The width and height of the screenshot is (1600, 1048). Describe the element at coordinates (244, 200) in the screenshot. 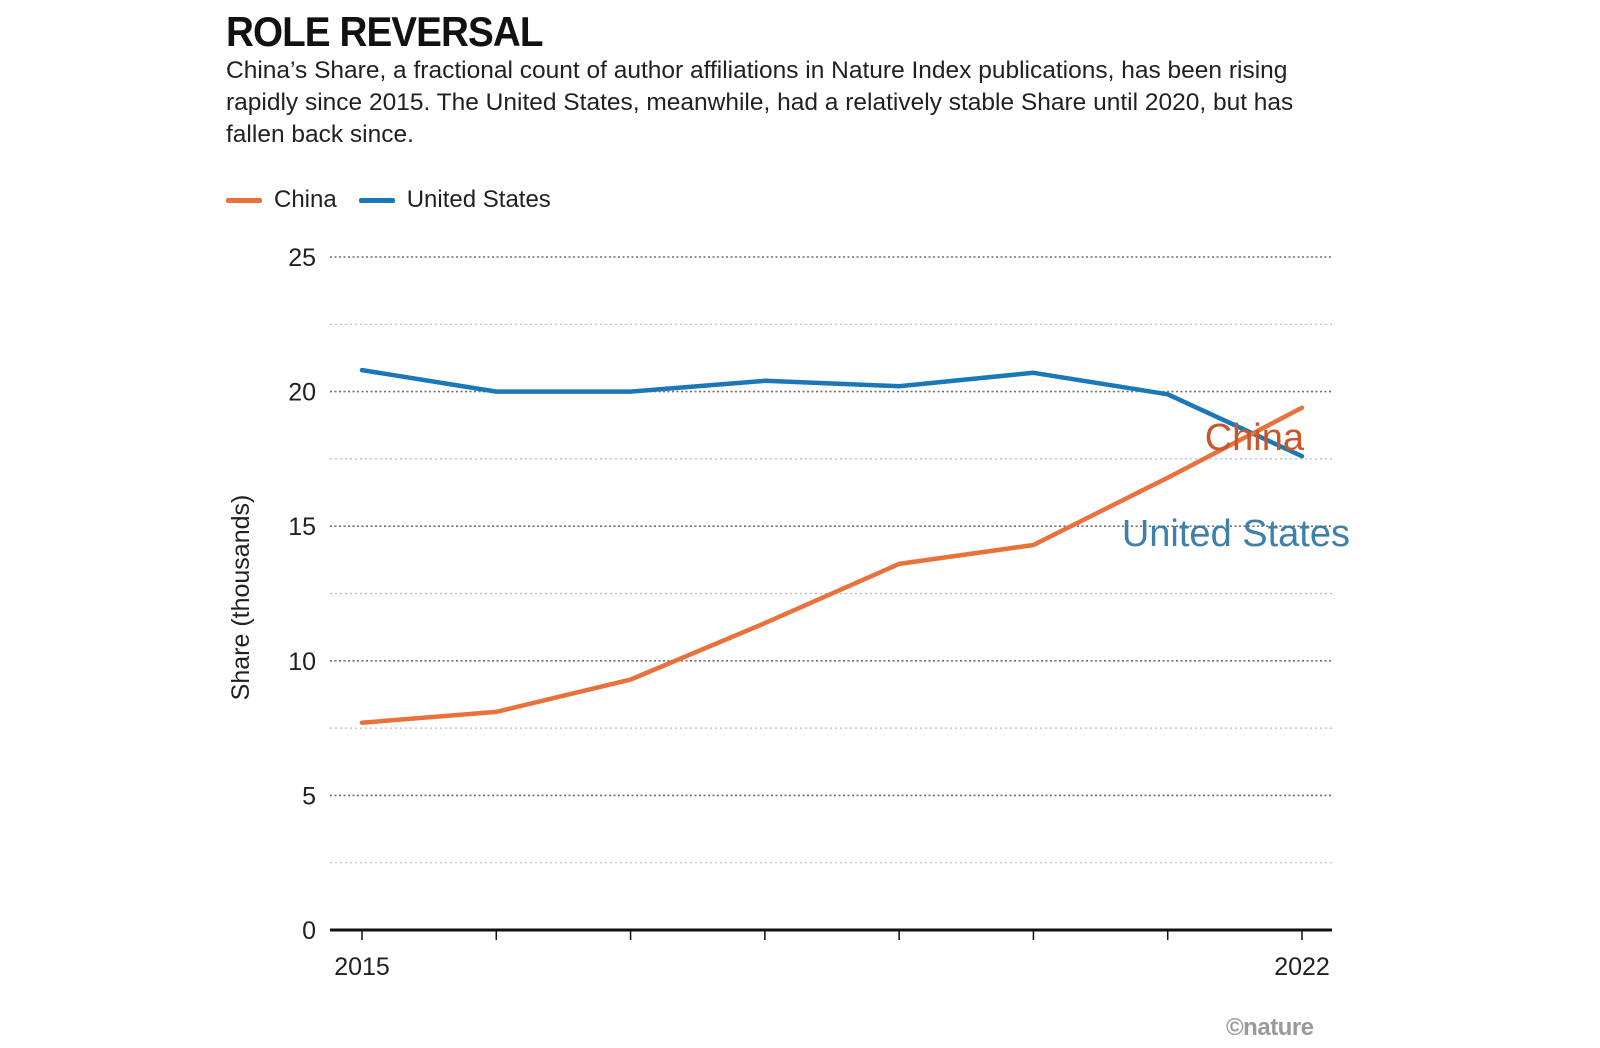

I see `legend-swatch-china` at that location.